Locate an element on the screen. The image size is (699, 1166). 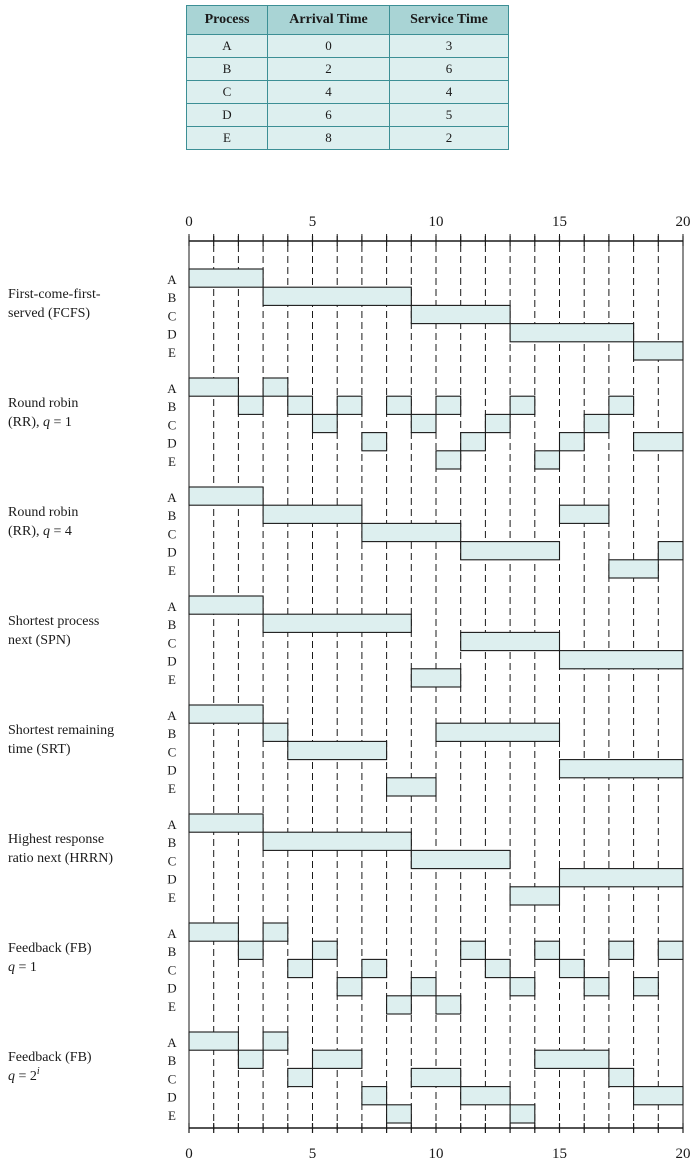
bar-fcfs-A is located at coordinates (226, 278).